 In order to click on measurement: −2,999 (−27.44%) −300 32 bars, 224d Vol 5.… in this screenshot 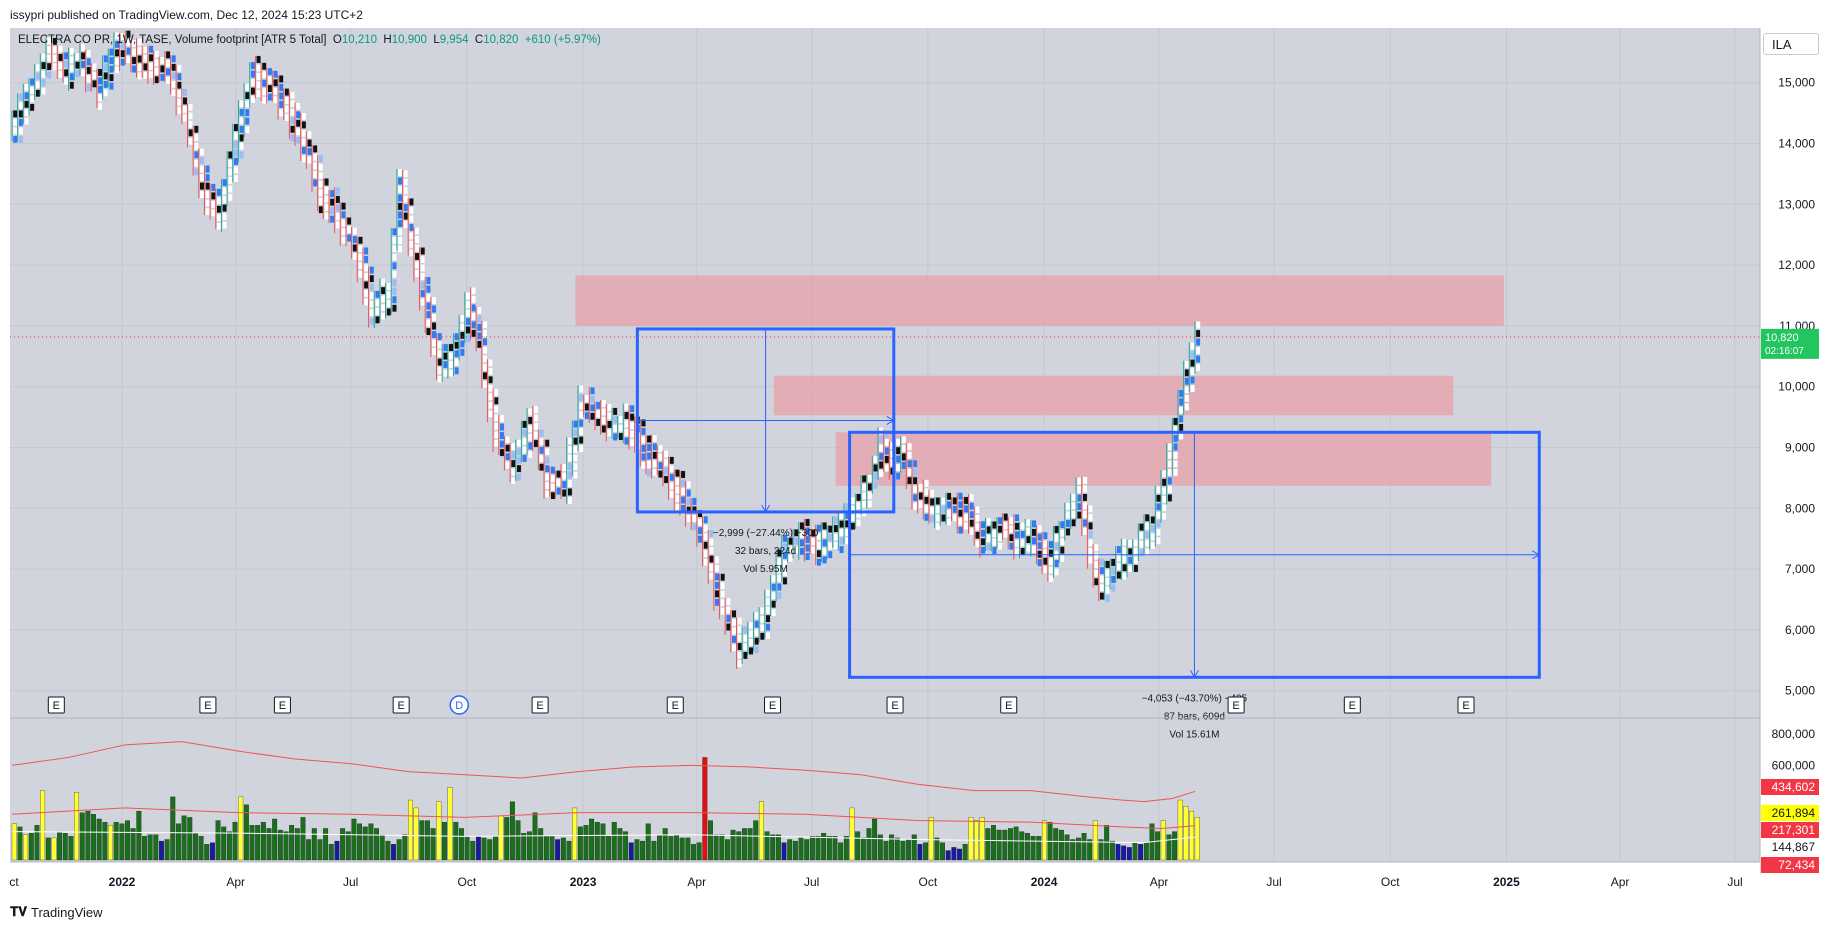, I will do `click(765, 451)`.